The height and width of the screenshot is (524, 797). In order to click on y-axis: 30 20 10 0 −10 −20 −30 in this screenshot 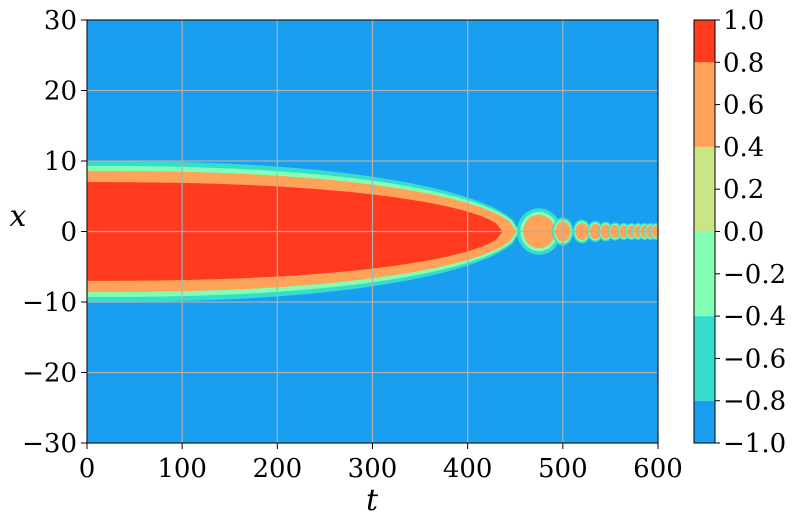, I will do `click(54, 232)`.